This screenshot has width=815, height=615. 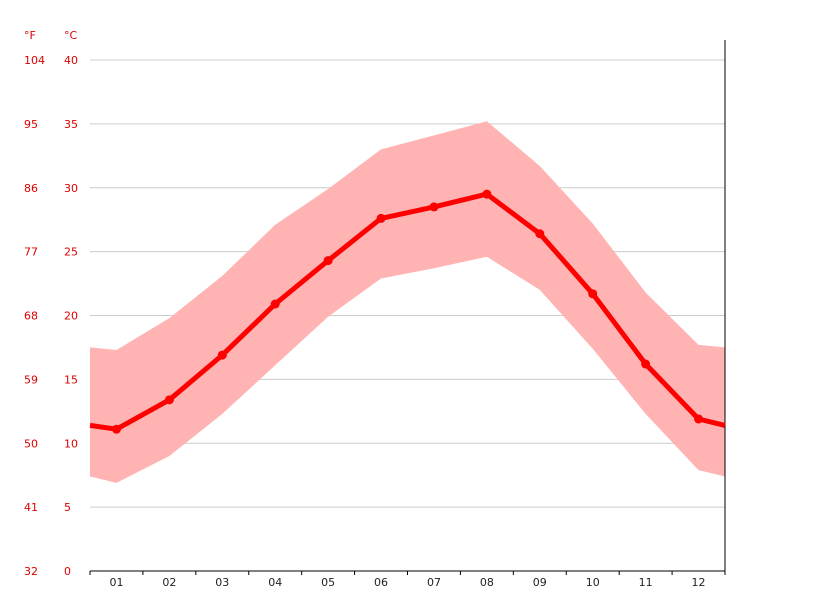 I want to click on y-tick-fahrenheit: 95, so click(x=31, y=124).